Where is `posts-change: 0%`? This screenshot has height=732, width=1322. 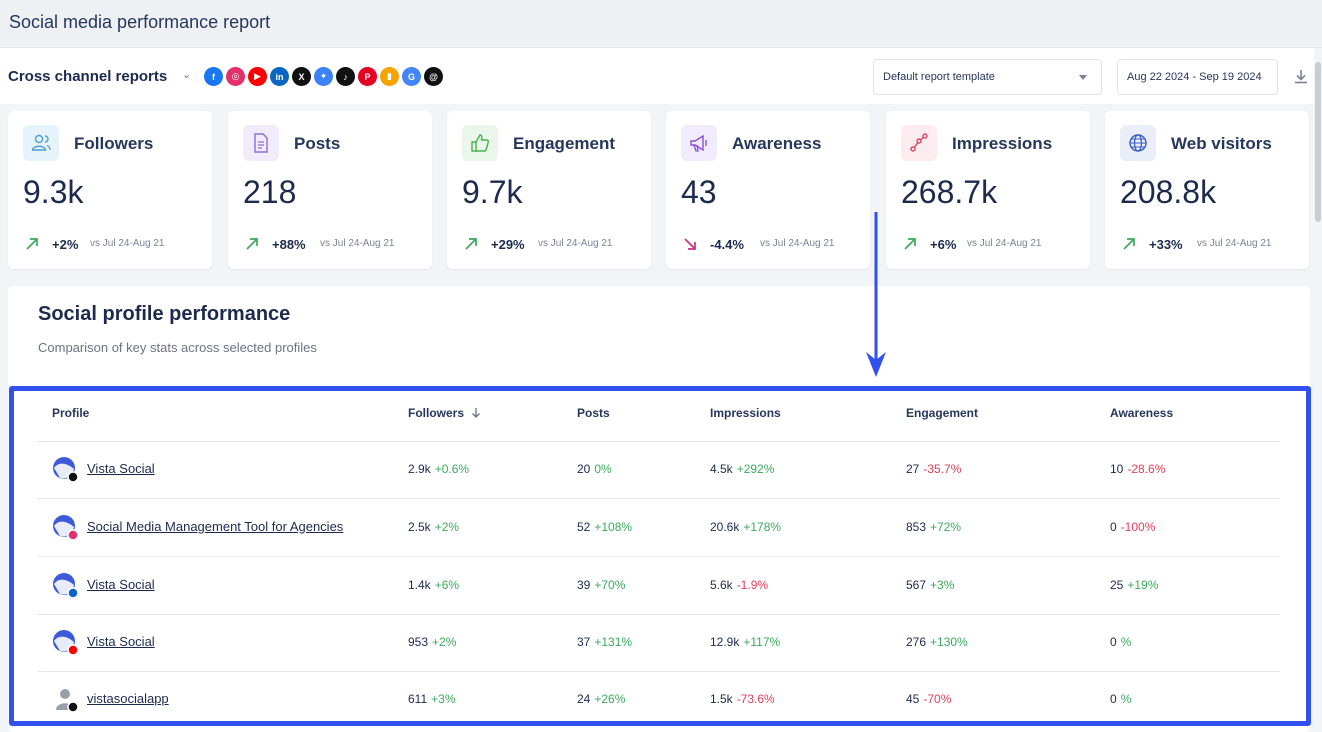 posts-change: 0% is located at coordinates (603, 469).